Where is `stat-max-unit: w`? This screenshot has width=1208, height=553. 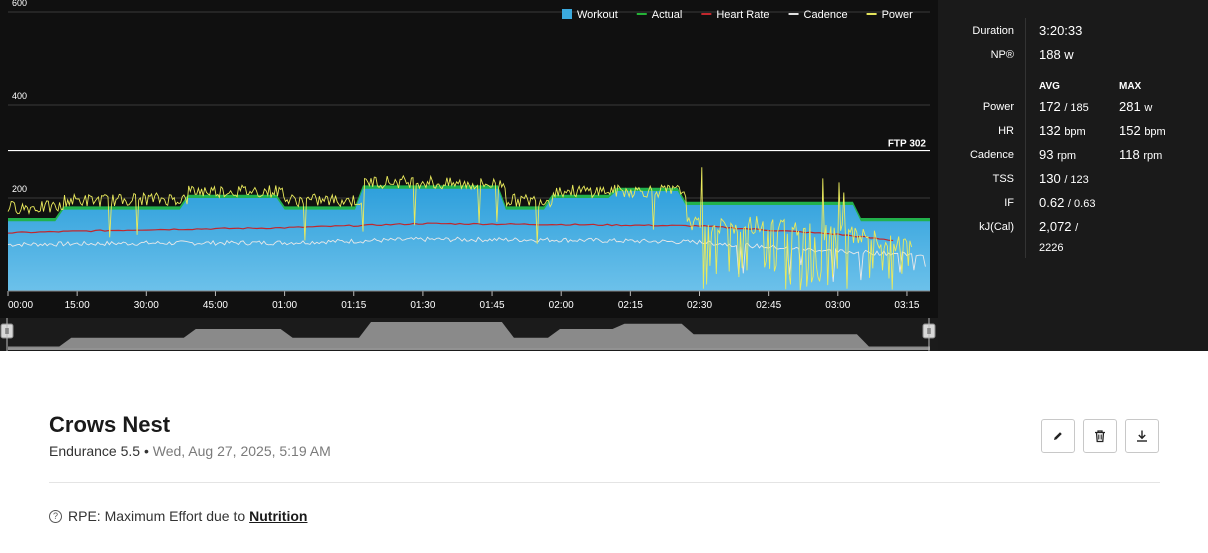
stat-max-unit: w is located at coordinates (1148, 108).